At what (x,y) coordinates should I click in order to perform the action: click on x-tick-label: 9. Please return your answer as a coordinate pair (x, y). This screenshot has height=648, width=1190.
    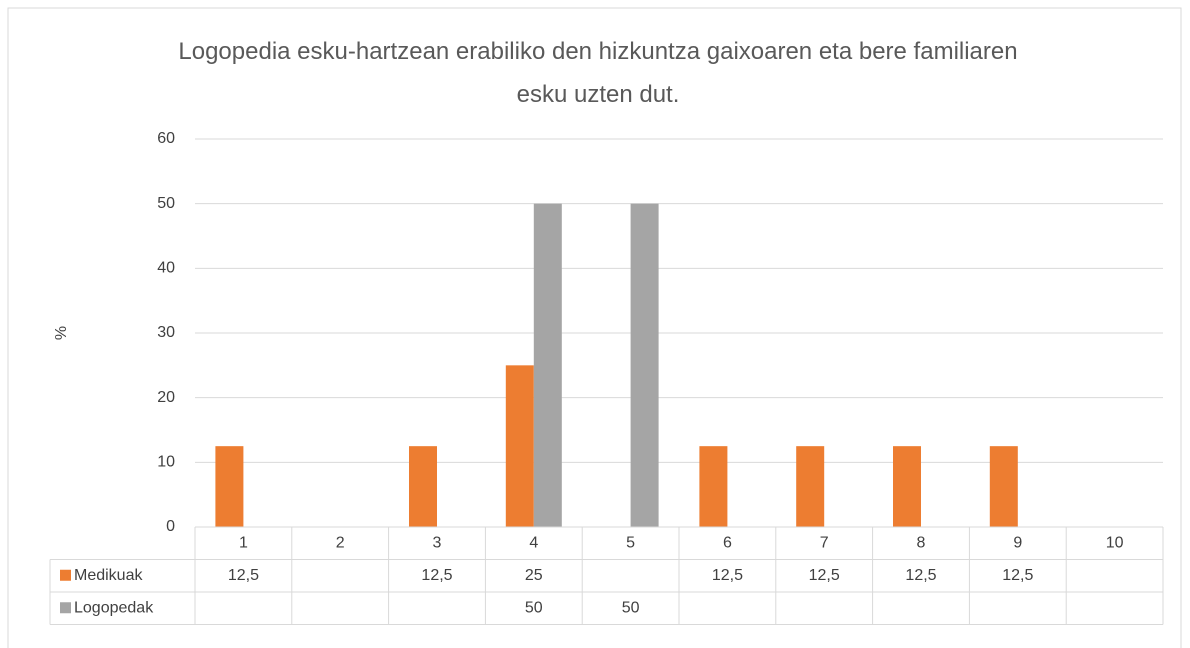
    Looking at the image, I should click on (1017, 542).